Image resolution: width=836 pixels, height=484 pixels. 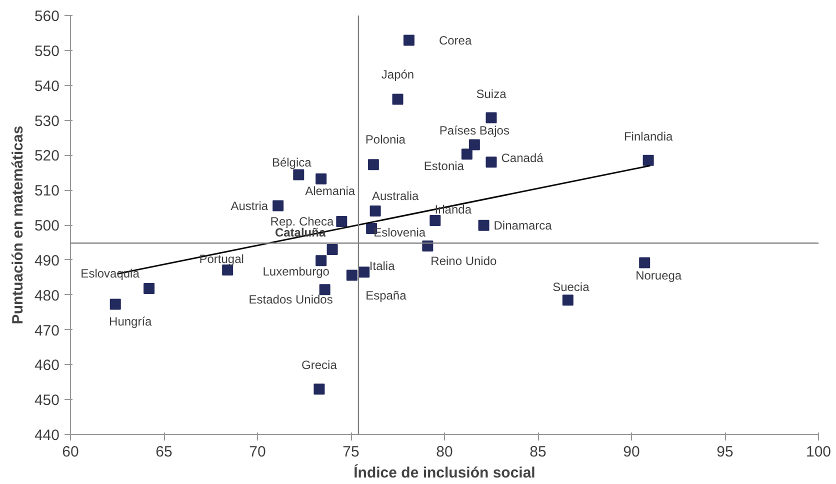 What do you see at coordinates (292, 163) in the screenshot?
I see `annotation: Bélgica` at bounding box center [292, 163].